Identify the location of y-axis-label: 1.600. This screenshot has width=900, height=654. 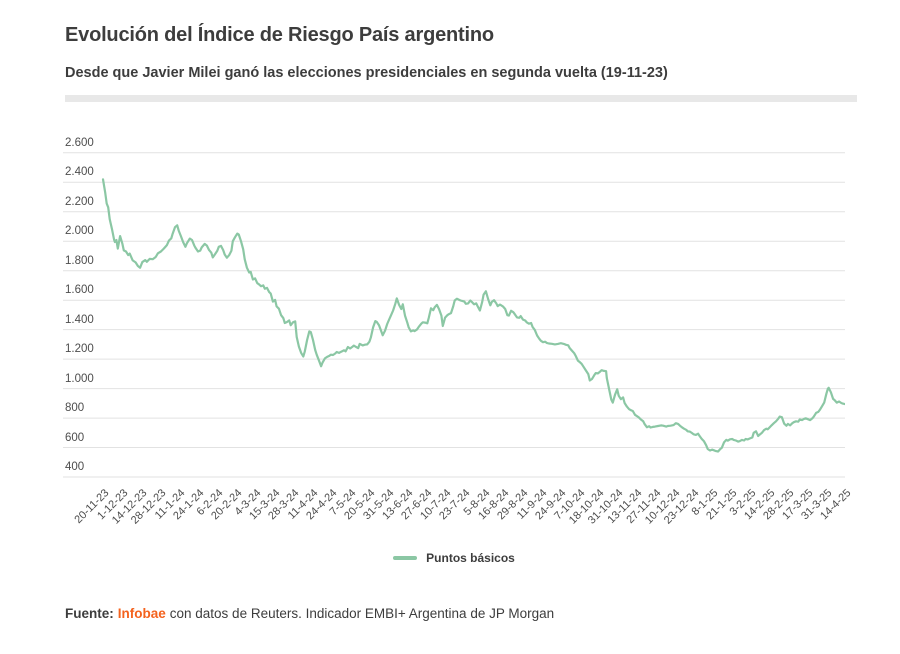
(79, 290).